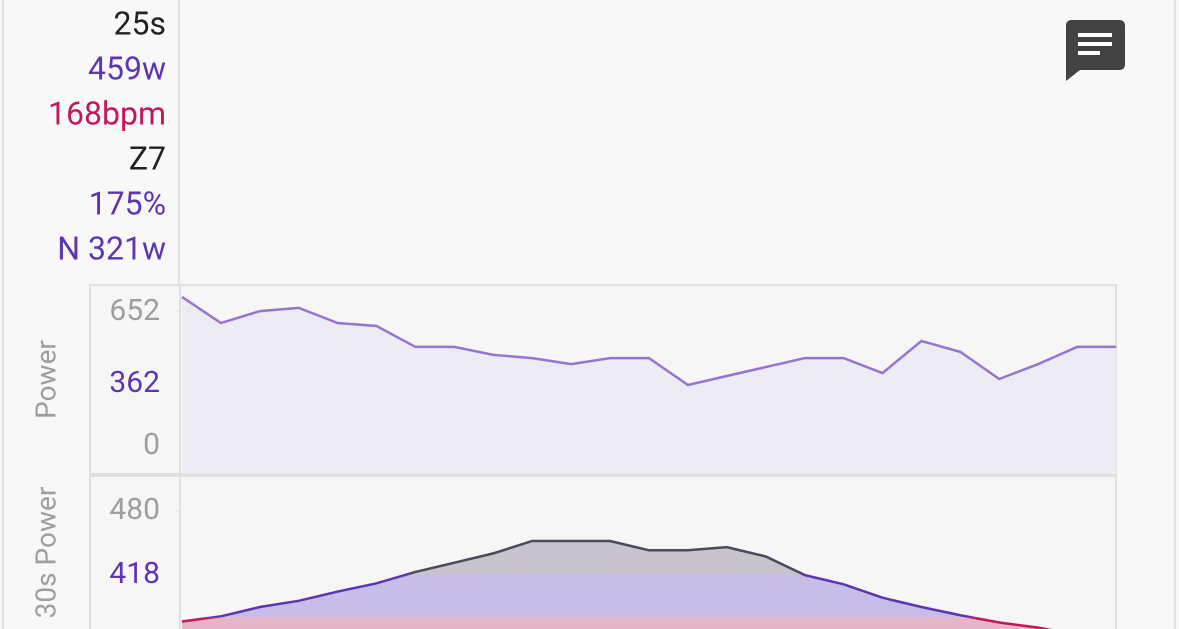 The width and height of the screenshot is (1179, 629). What do you see at coordinates (151, 444) in the screenshot?
I see `y-tick-label: 0` at bounding box center [151, 444].